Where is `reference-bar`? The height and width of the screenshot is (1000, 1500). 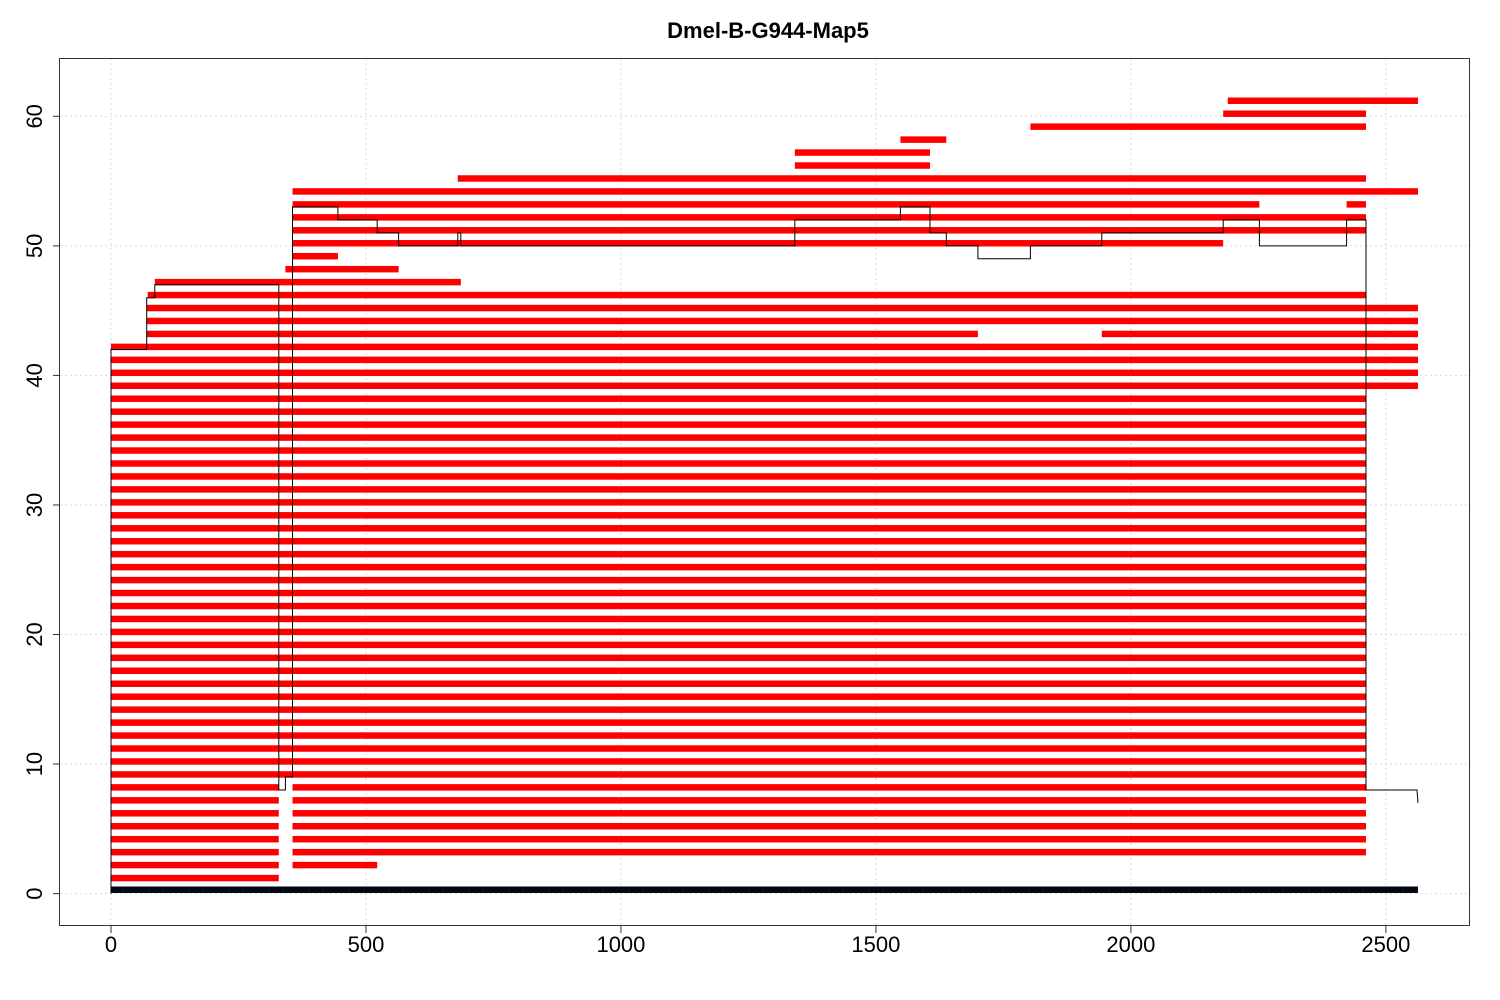 reference-bar is located at coordinates (764, 889).